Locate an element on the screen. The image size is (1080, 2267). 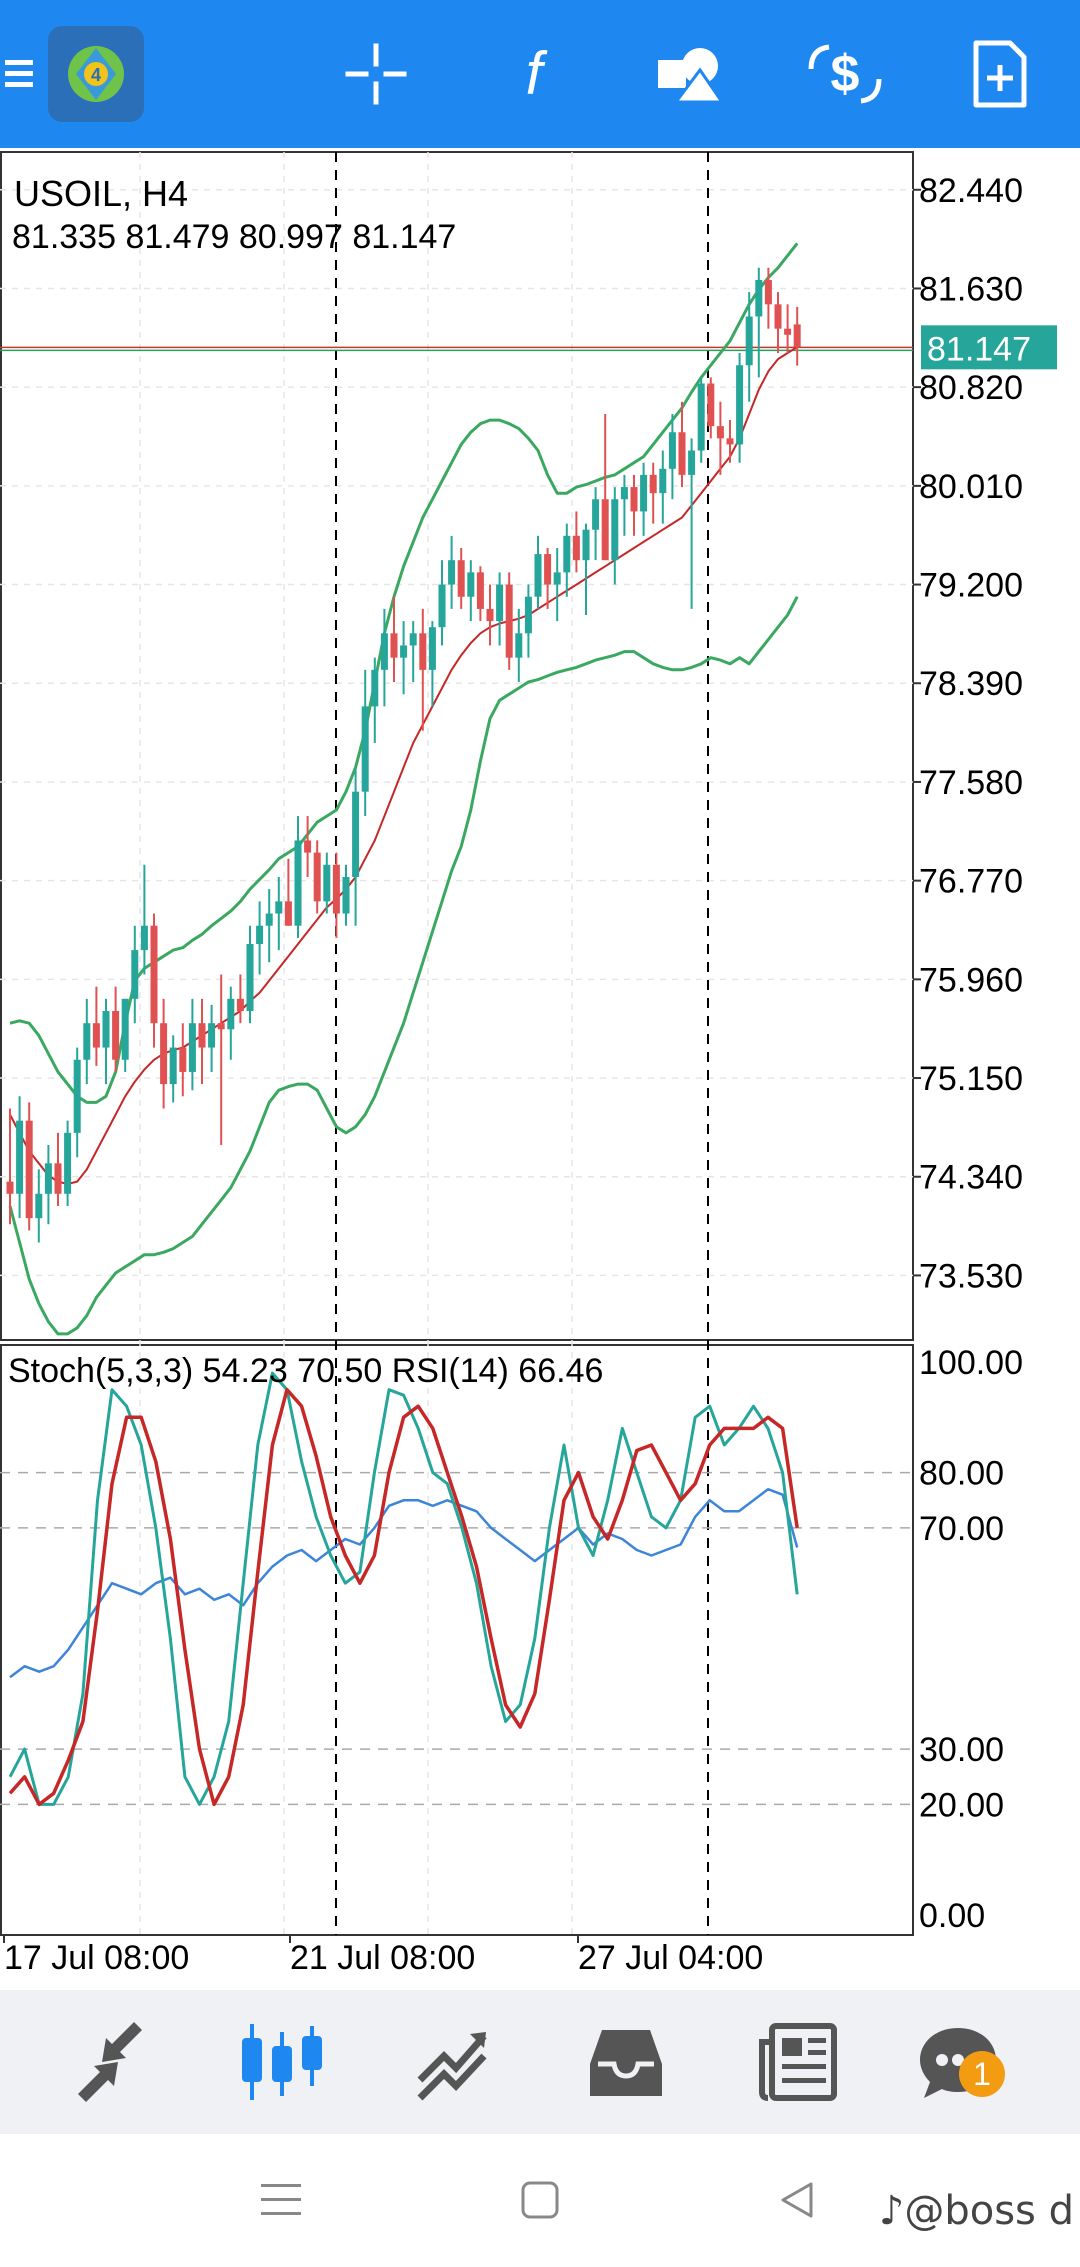
menu-button is located at coordinates (20, 74).